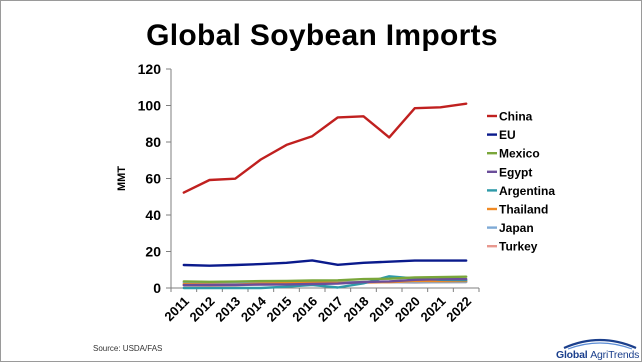 This screenshot has height=363, width=642. What do you see at coordinates (516, 228) in the screenshot?
I see `legend-label-japan: Japan` at bounding box center [516, 228].